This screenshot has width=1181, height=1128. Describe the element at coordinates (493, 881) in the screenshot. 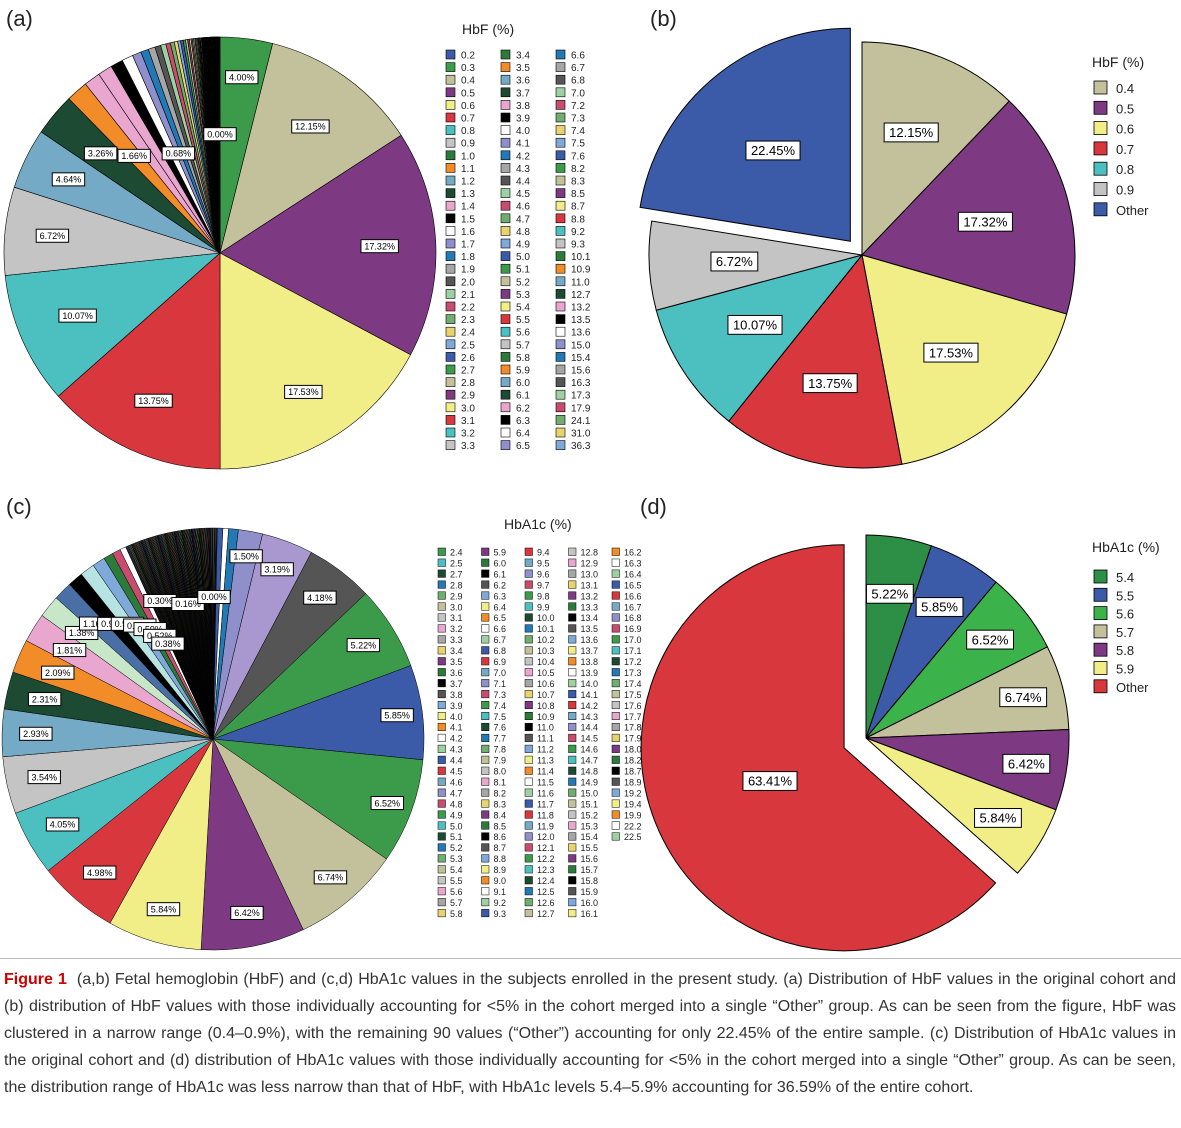

I see `legend-item: 9.0` at that location.